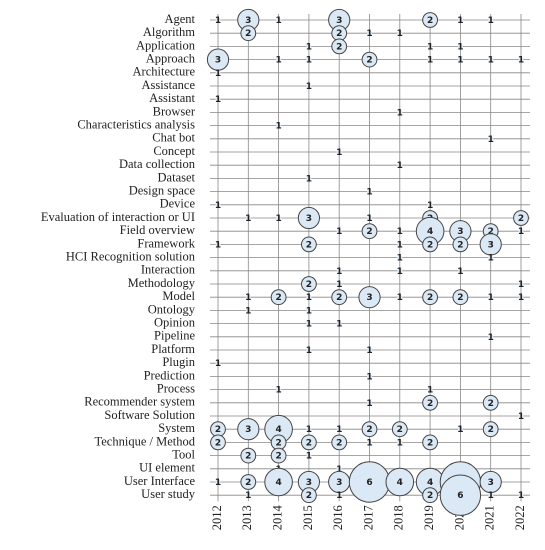 The width and height of the screenshot is (545, 550). Describe the element at coordinates (164, 72) in the screenshot. I see `y-tick-label: Architecture` at that location.